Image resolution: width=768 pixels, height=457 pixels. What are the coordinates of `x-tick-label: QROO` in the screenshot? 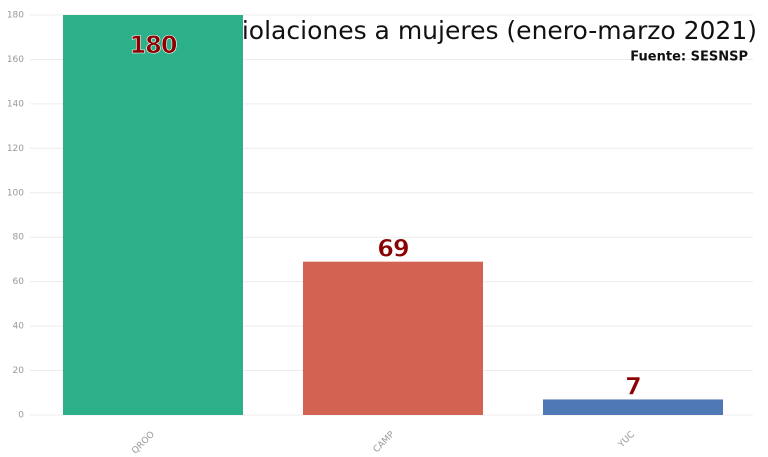 It's located at (143, 443).